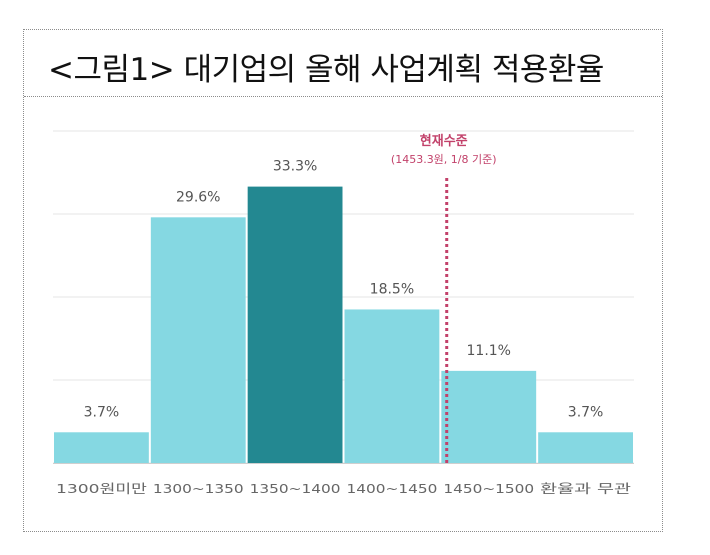 This screenshot has height=555, width=710. What do you see at coordinates (489, 351) in the screenshot?
I see `value-label: 11.1%` at bounding box center [489, 351].